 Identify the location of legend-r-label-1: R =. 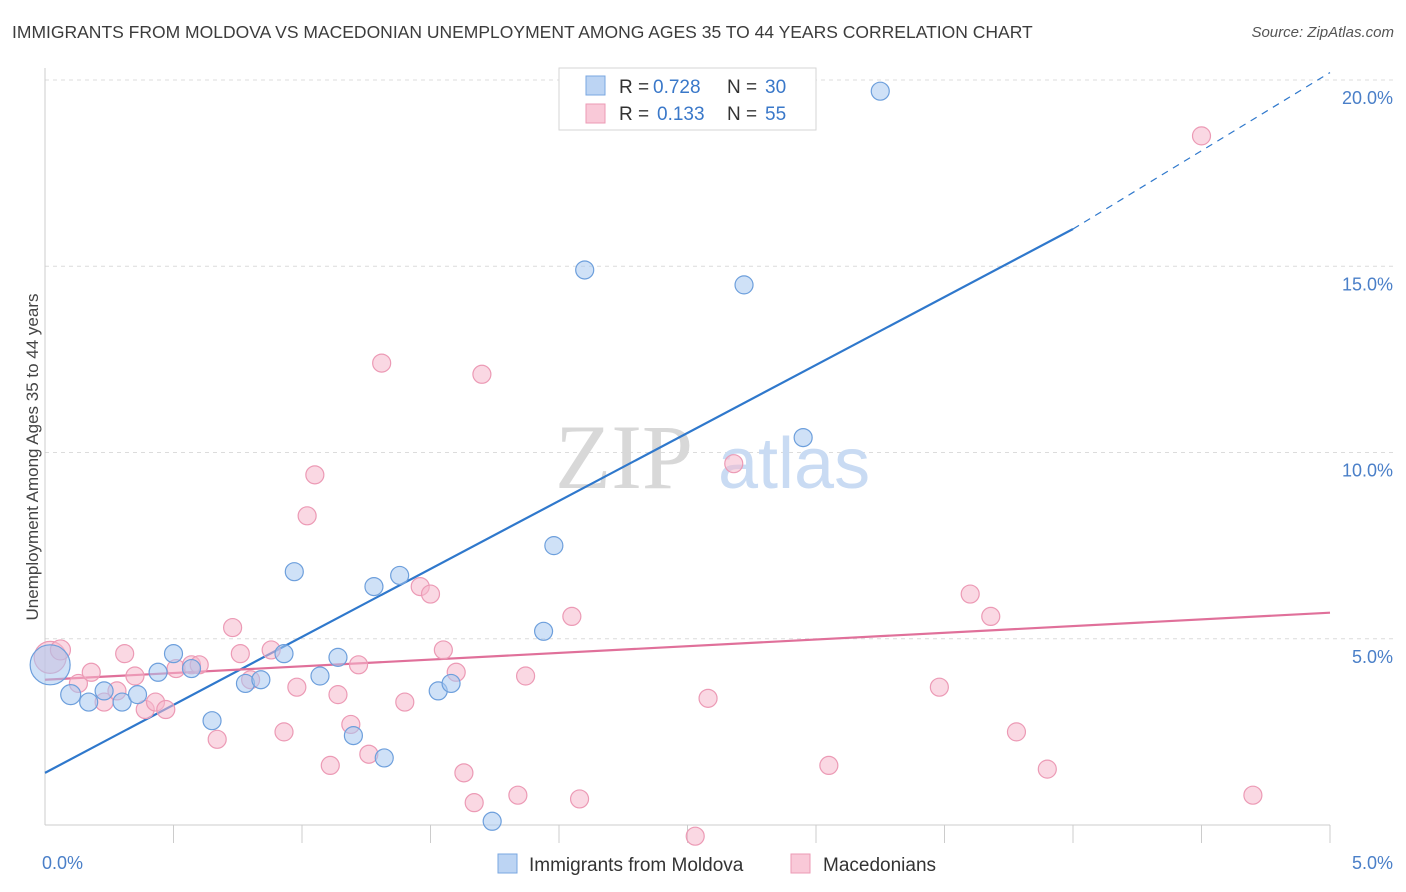
(634, 87).